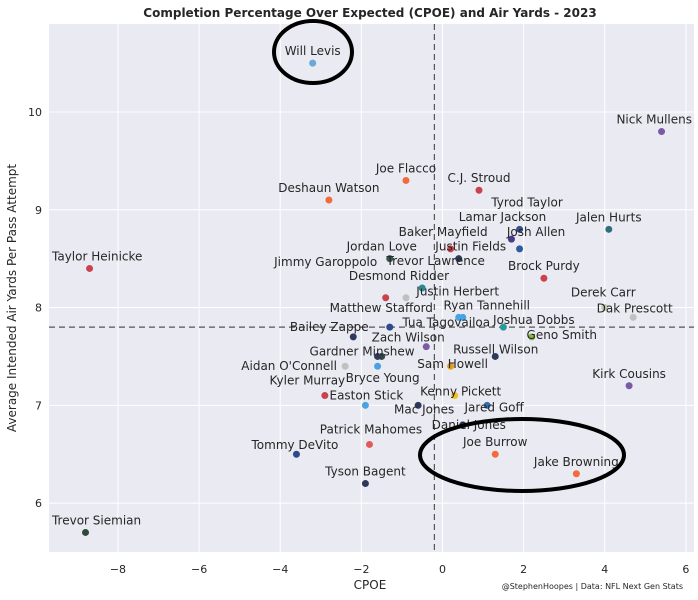  I want to click on x-tick-label: 6, so click(685, 569).